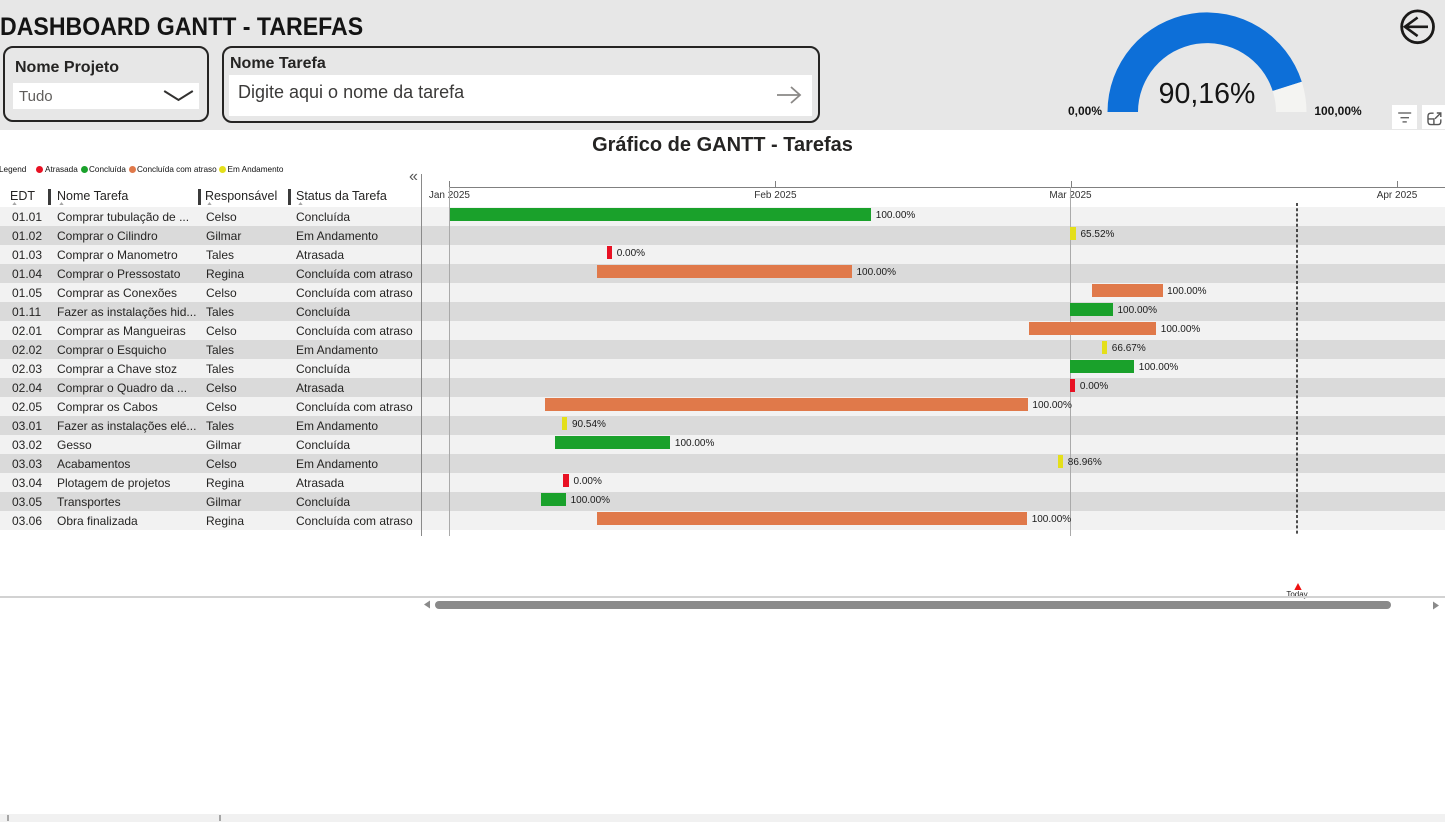 The height and width of the screenshot is (822, 1445). I want to click on svg-text: 90,16%, so click(1207, 94).